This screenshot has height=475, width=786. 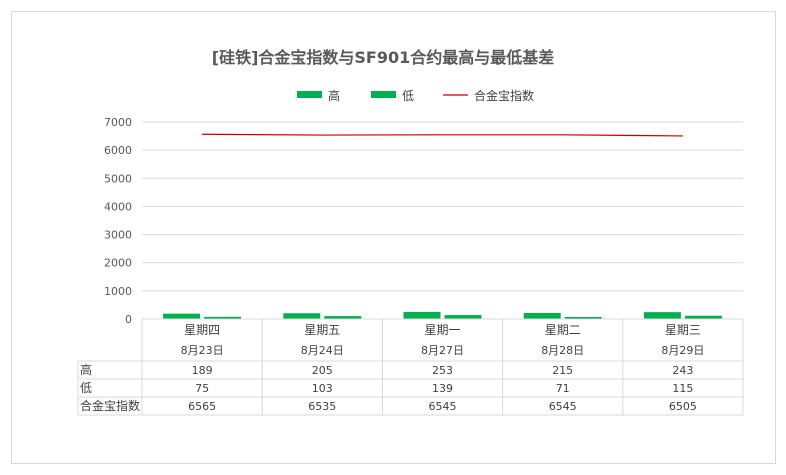 What do you see at coordinates (442, 388) in the screenshot?
I see `table-cell: 139` at bounding box center [442, 388].